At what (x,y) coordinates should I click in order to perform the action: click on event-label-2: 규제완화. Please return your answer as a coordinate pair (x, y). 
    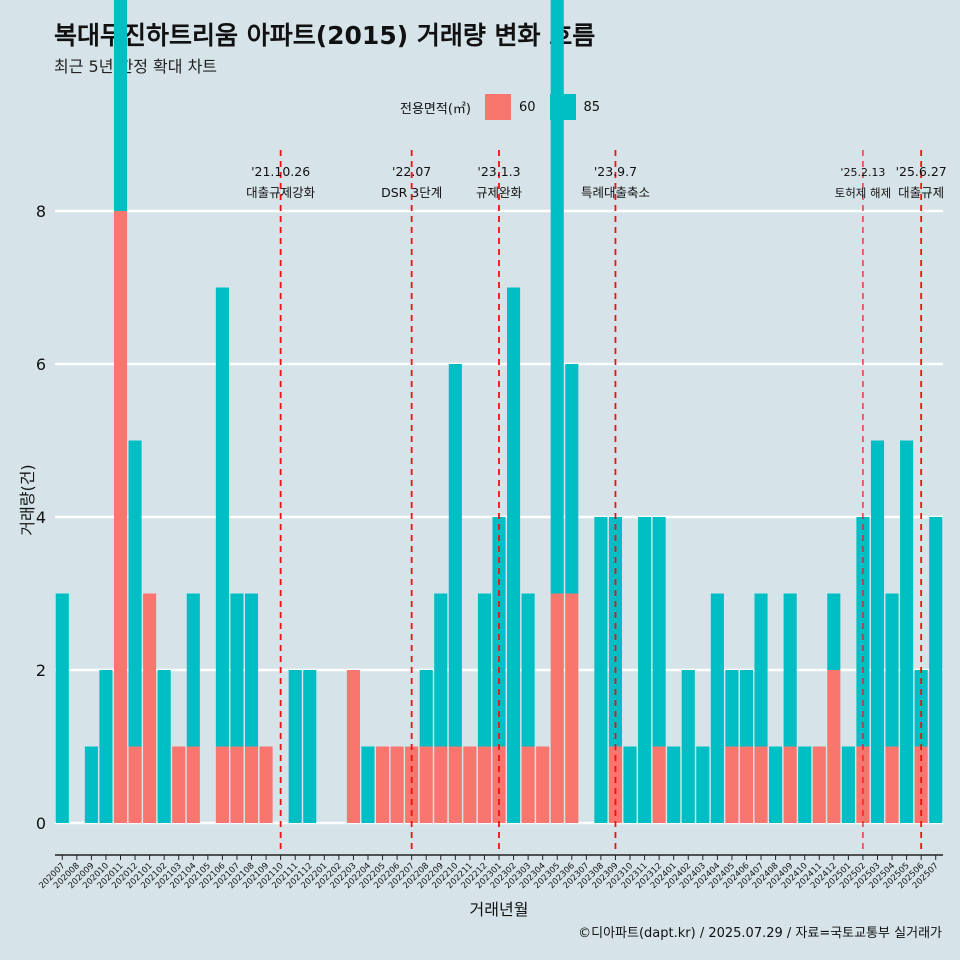
    Looking at the image, I should click on (499, 192).